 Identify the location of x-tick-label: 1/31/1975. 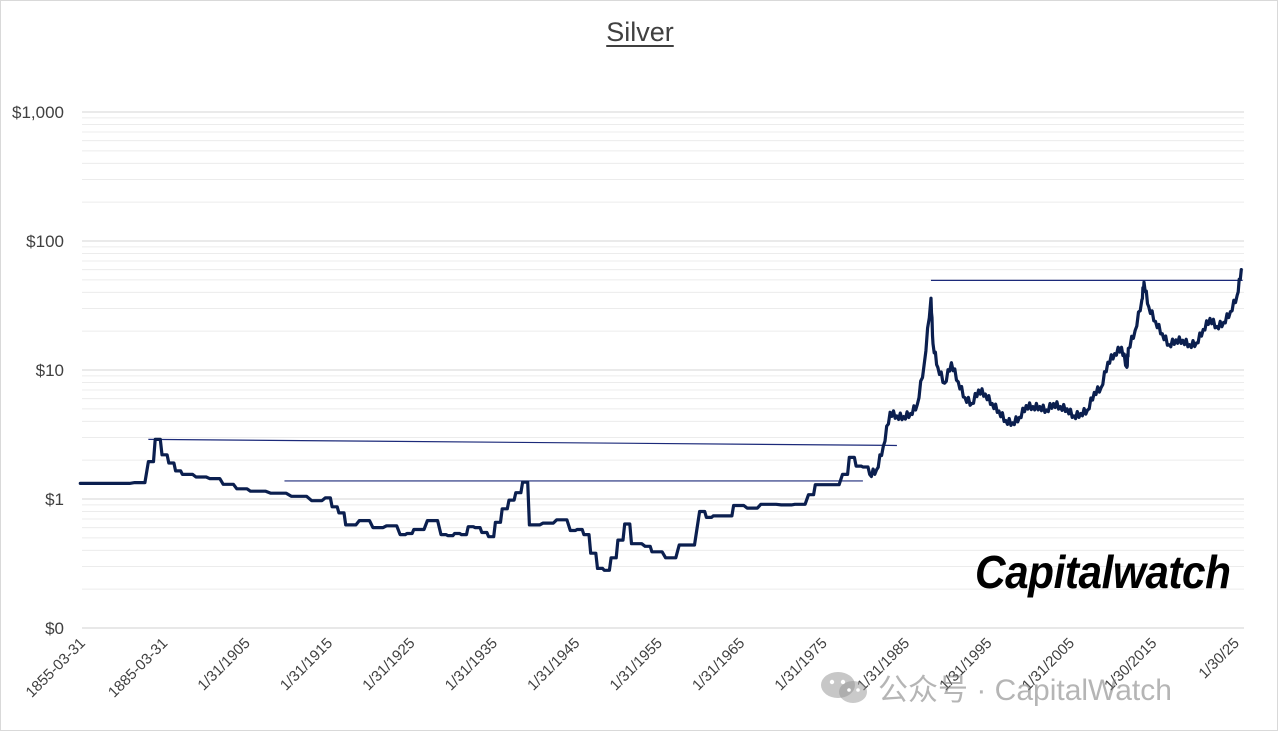
(800, 664).